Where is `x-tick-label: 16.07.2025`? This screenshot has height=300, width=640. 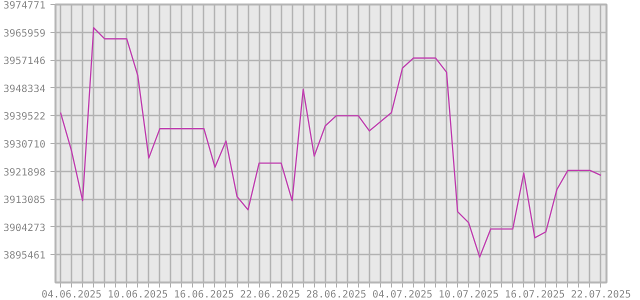 x-tick-label: 16.07.2025 is located at coordinates (534, 295).